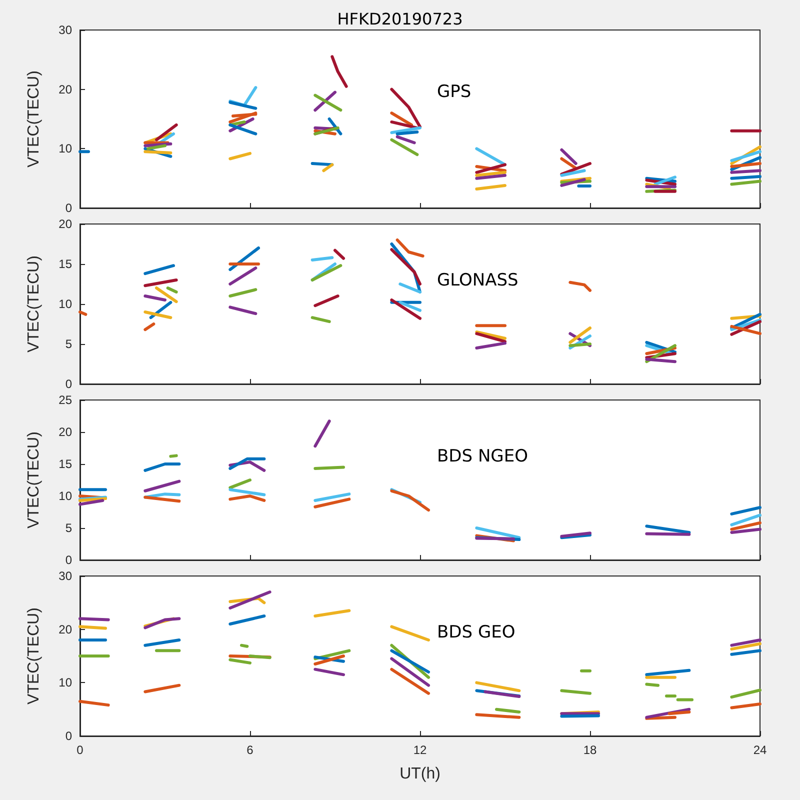 This screenshot has width=800, height=800. I want to click on annotation: GPS, so click(454, 92).